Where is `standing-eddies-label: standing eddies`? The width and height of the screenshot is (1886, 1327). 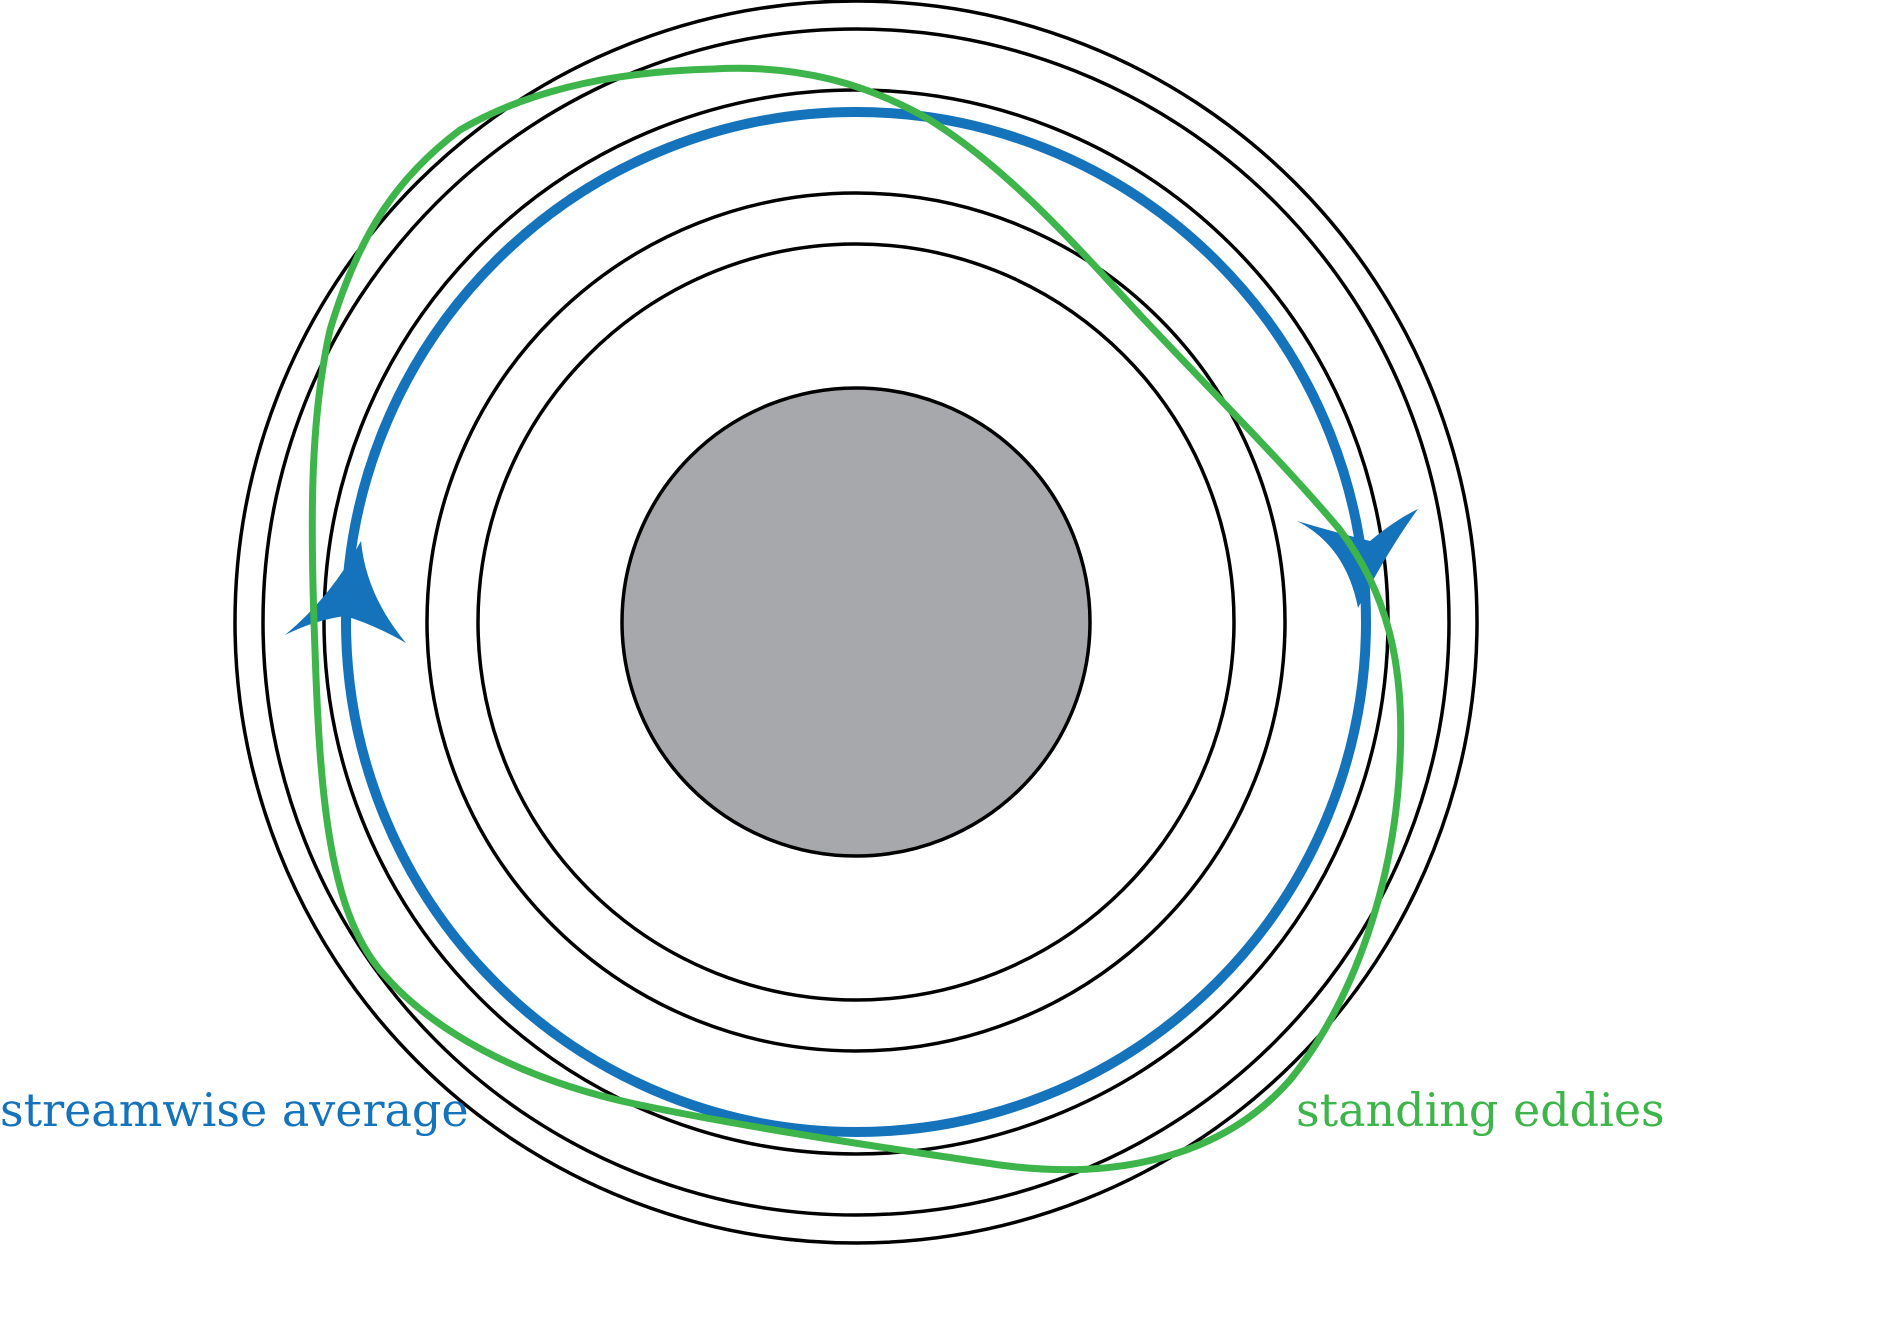 standing-eddies-label: standing eddies is located at coordinates (1480, 1110).